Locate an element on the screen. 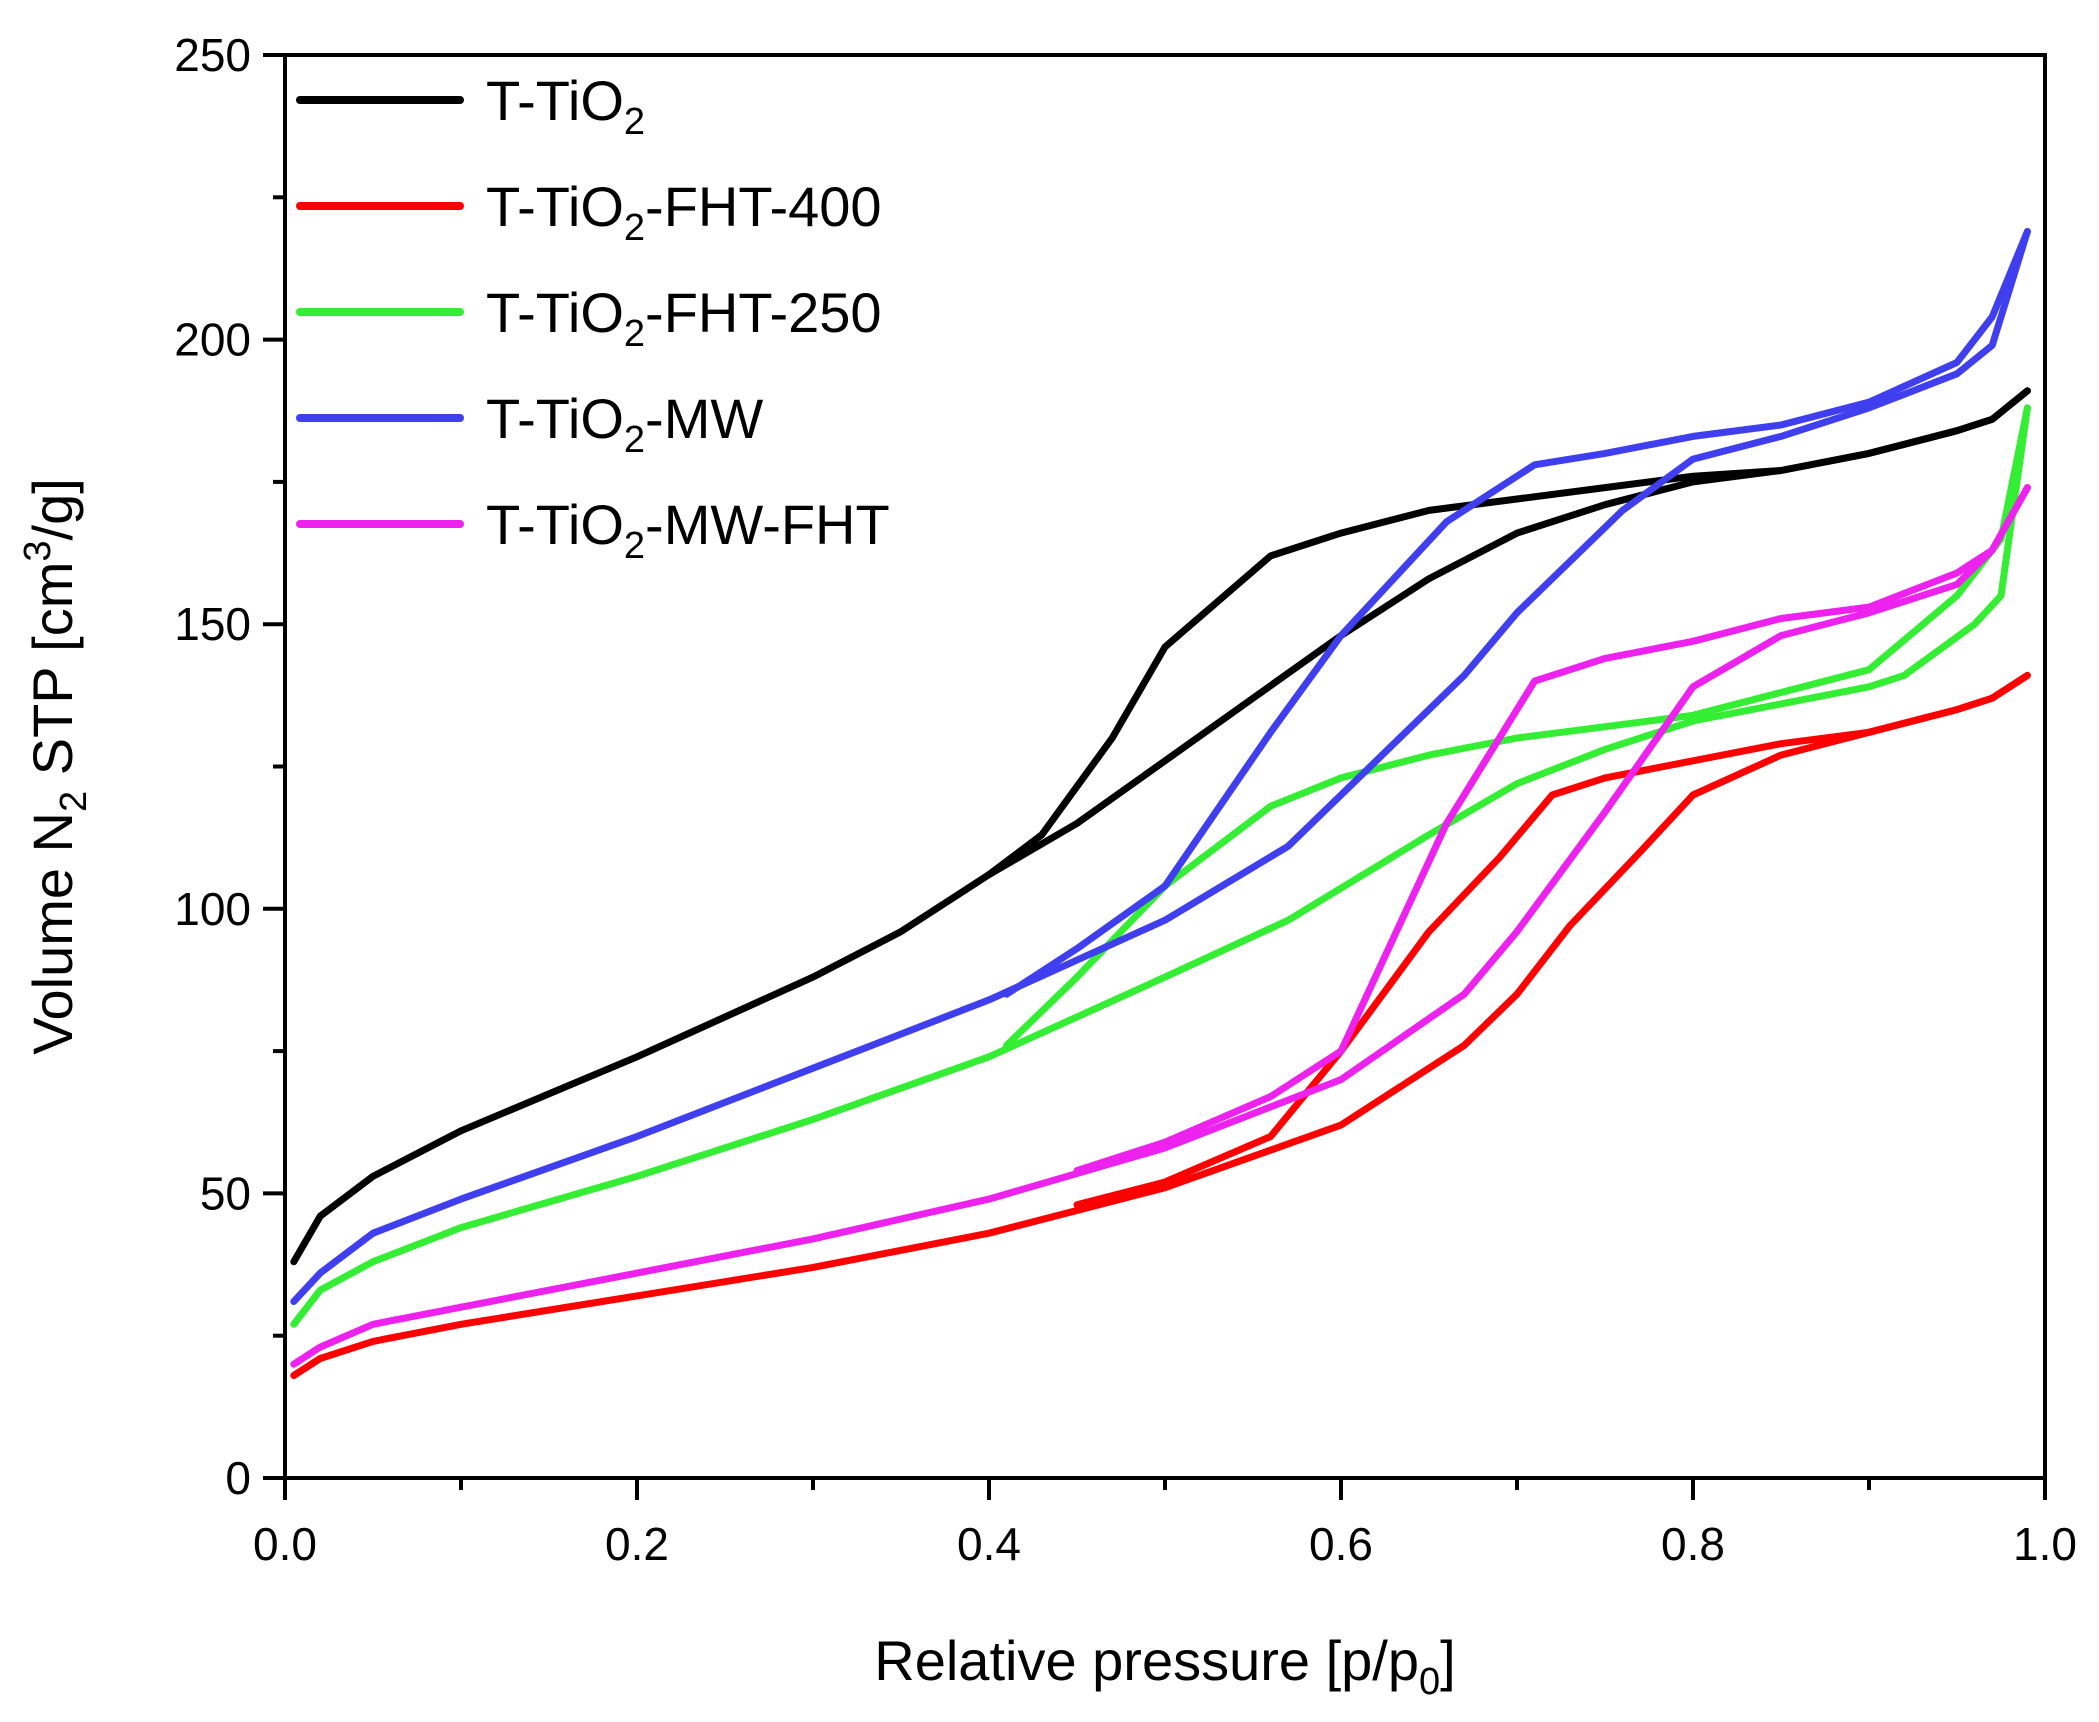 This screenshot has width=2099, height=1722. y-axis-title-sup: 3 is located at coordinates (38, 550).